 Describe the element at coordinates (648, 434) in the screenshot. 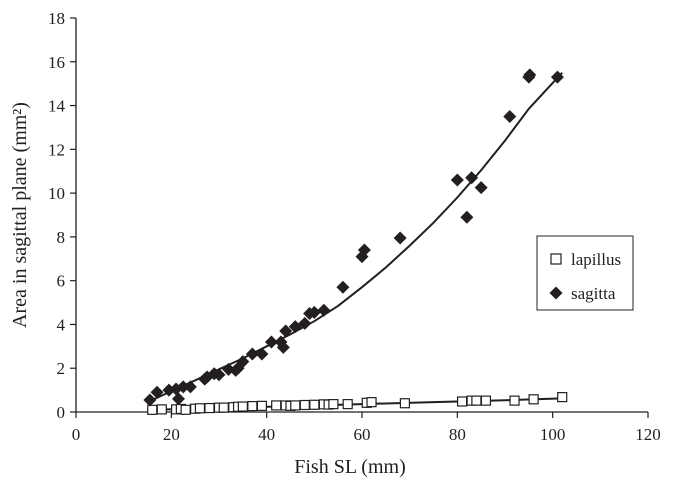

I see `x-tick-label: 120` at that location.